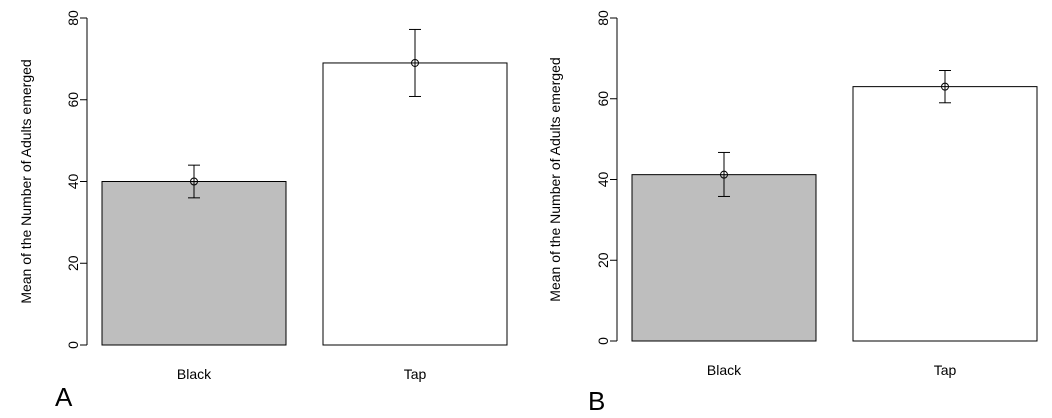  I want to click on panel-label: B, so click(596, 399).